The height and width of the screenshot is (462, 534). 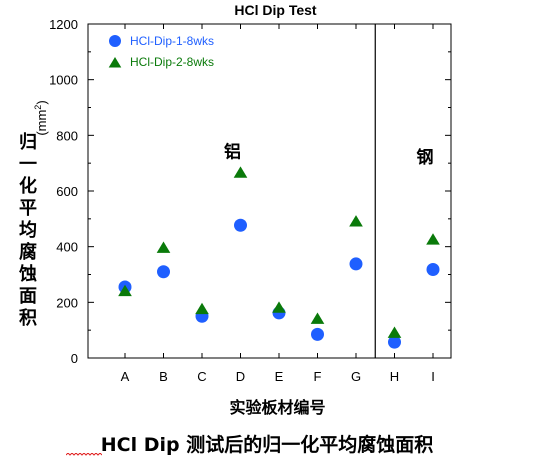 What do you see at coordinates (279, 376) in the screenshot?
I see `x-tick-label: E` at bounding box center [279, 376].